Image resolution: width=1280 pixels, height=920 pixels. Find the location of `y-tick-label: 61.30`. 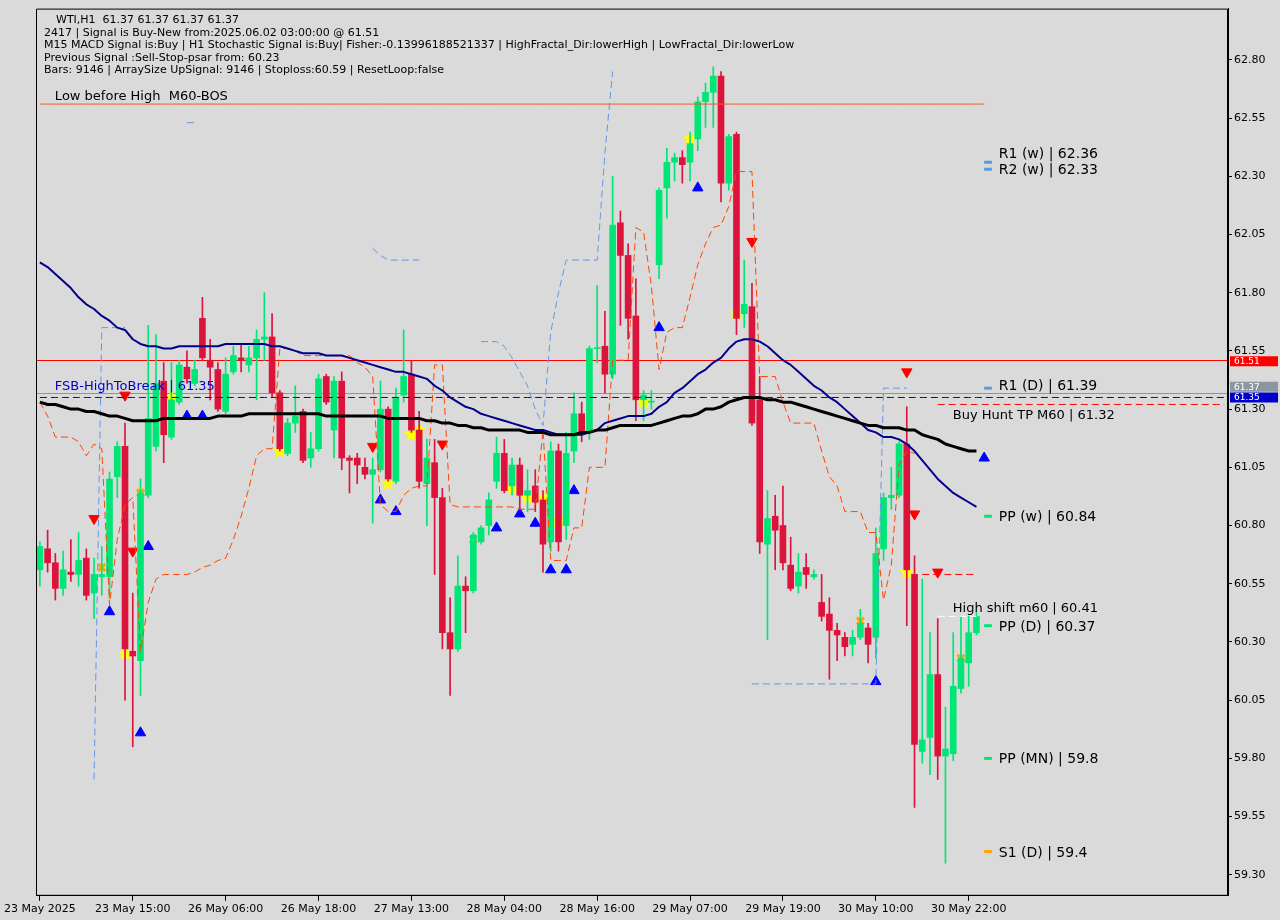

y-tick-label: 61.30 is located at coordinates (1250, 408).